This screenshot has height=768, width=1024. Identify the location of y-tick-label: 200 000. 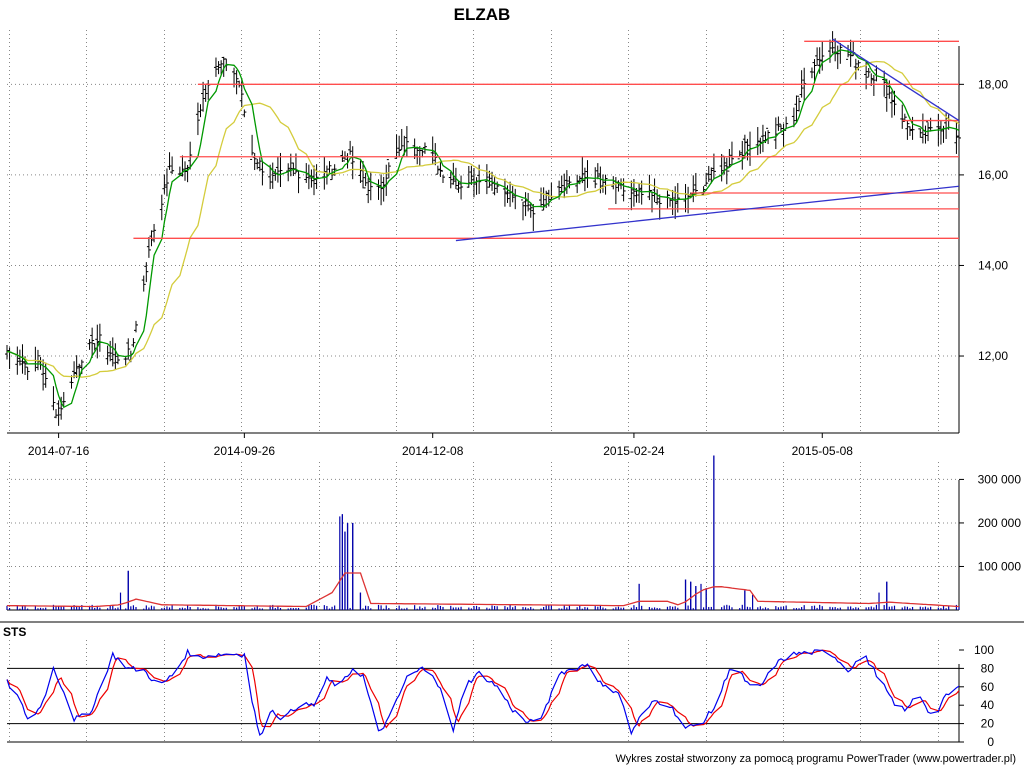
(1000, 523).